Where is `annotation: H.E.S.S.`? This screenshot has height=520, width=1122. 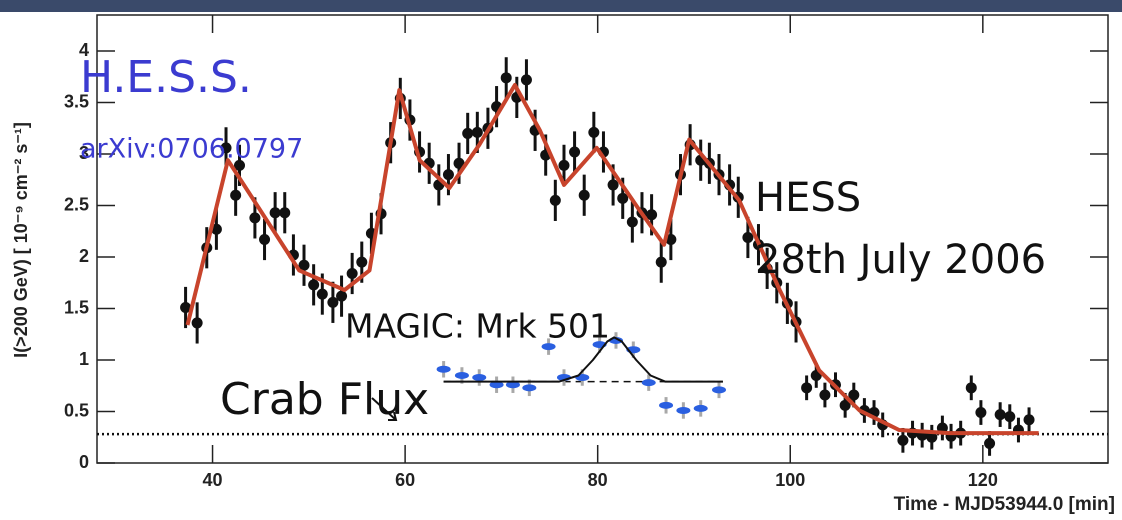 annotation: H.E.S.S. is located at coordinates (166, 77).